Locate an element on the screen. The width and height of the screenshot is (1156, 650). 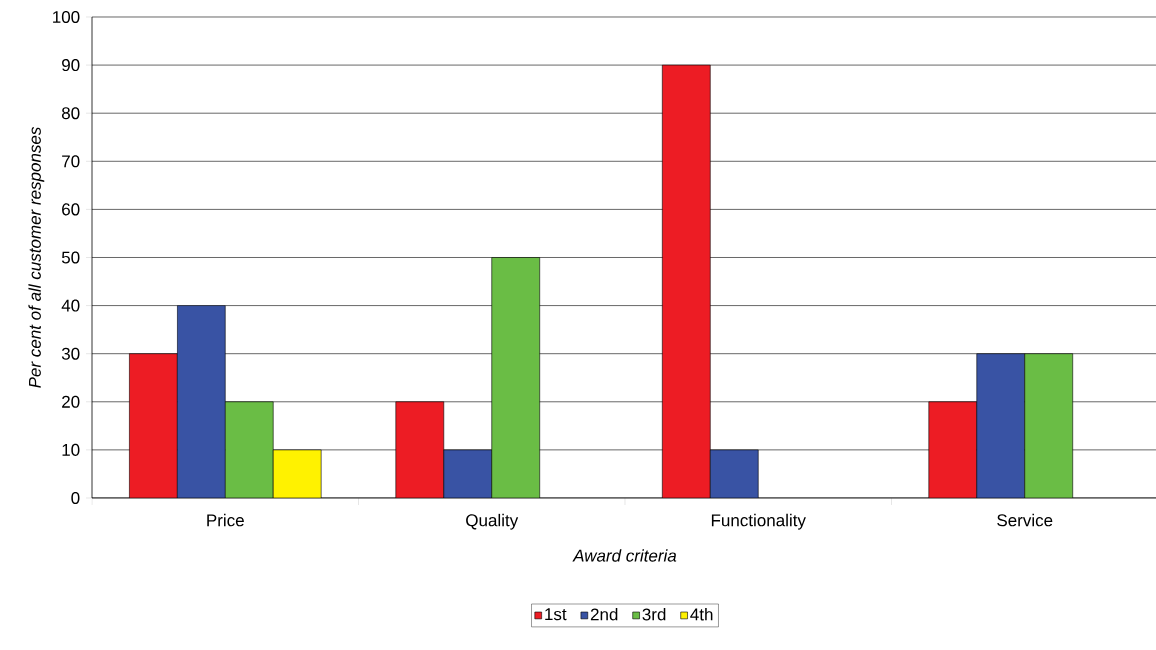
legend-label: 2nd is located at coordinates (604, 614).